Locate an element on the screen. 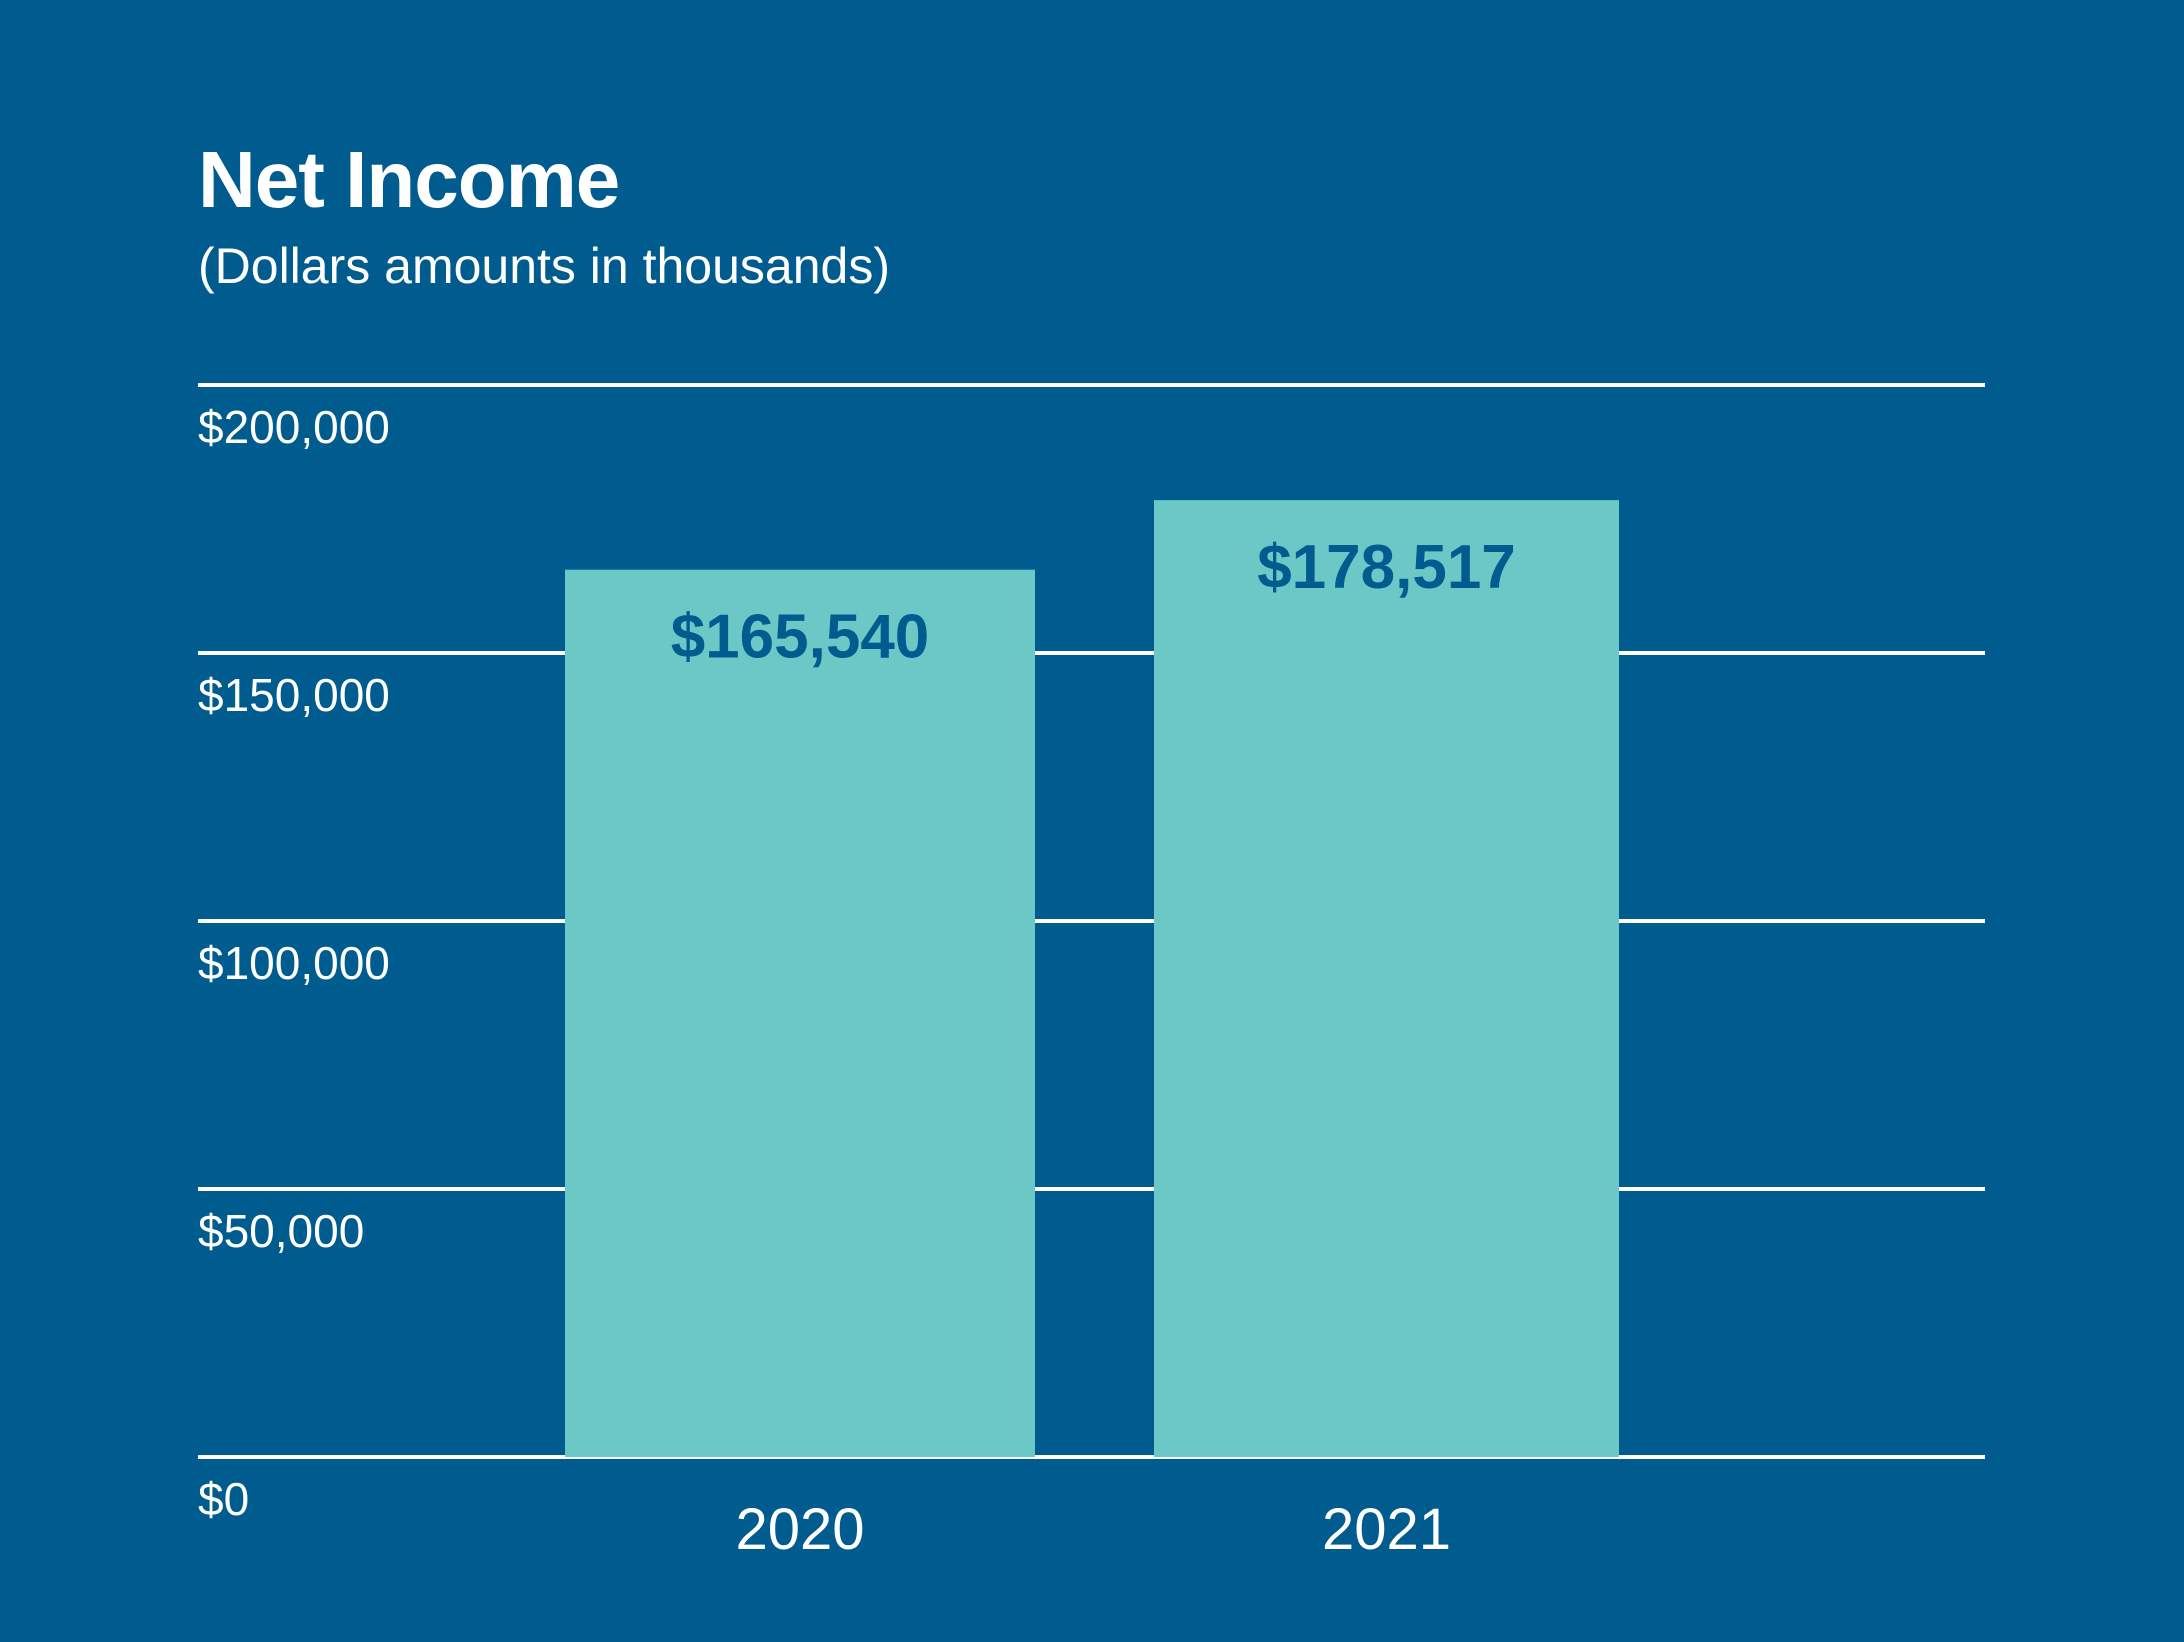 The height and width of the screenshot is (1642, 2184). y-tick-label: $0 is located at coordinates (223, 1499).